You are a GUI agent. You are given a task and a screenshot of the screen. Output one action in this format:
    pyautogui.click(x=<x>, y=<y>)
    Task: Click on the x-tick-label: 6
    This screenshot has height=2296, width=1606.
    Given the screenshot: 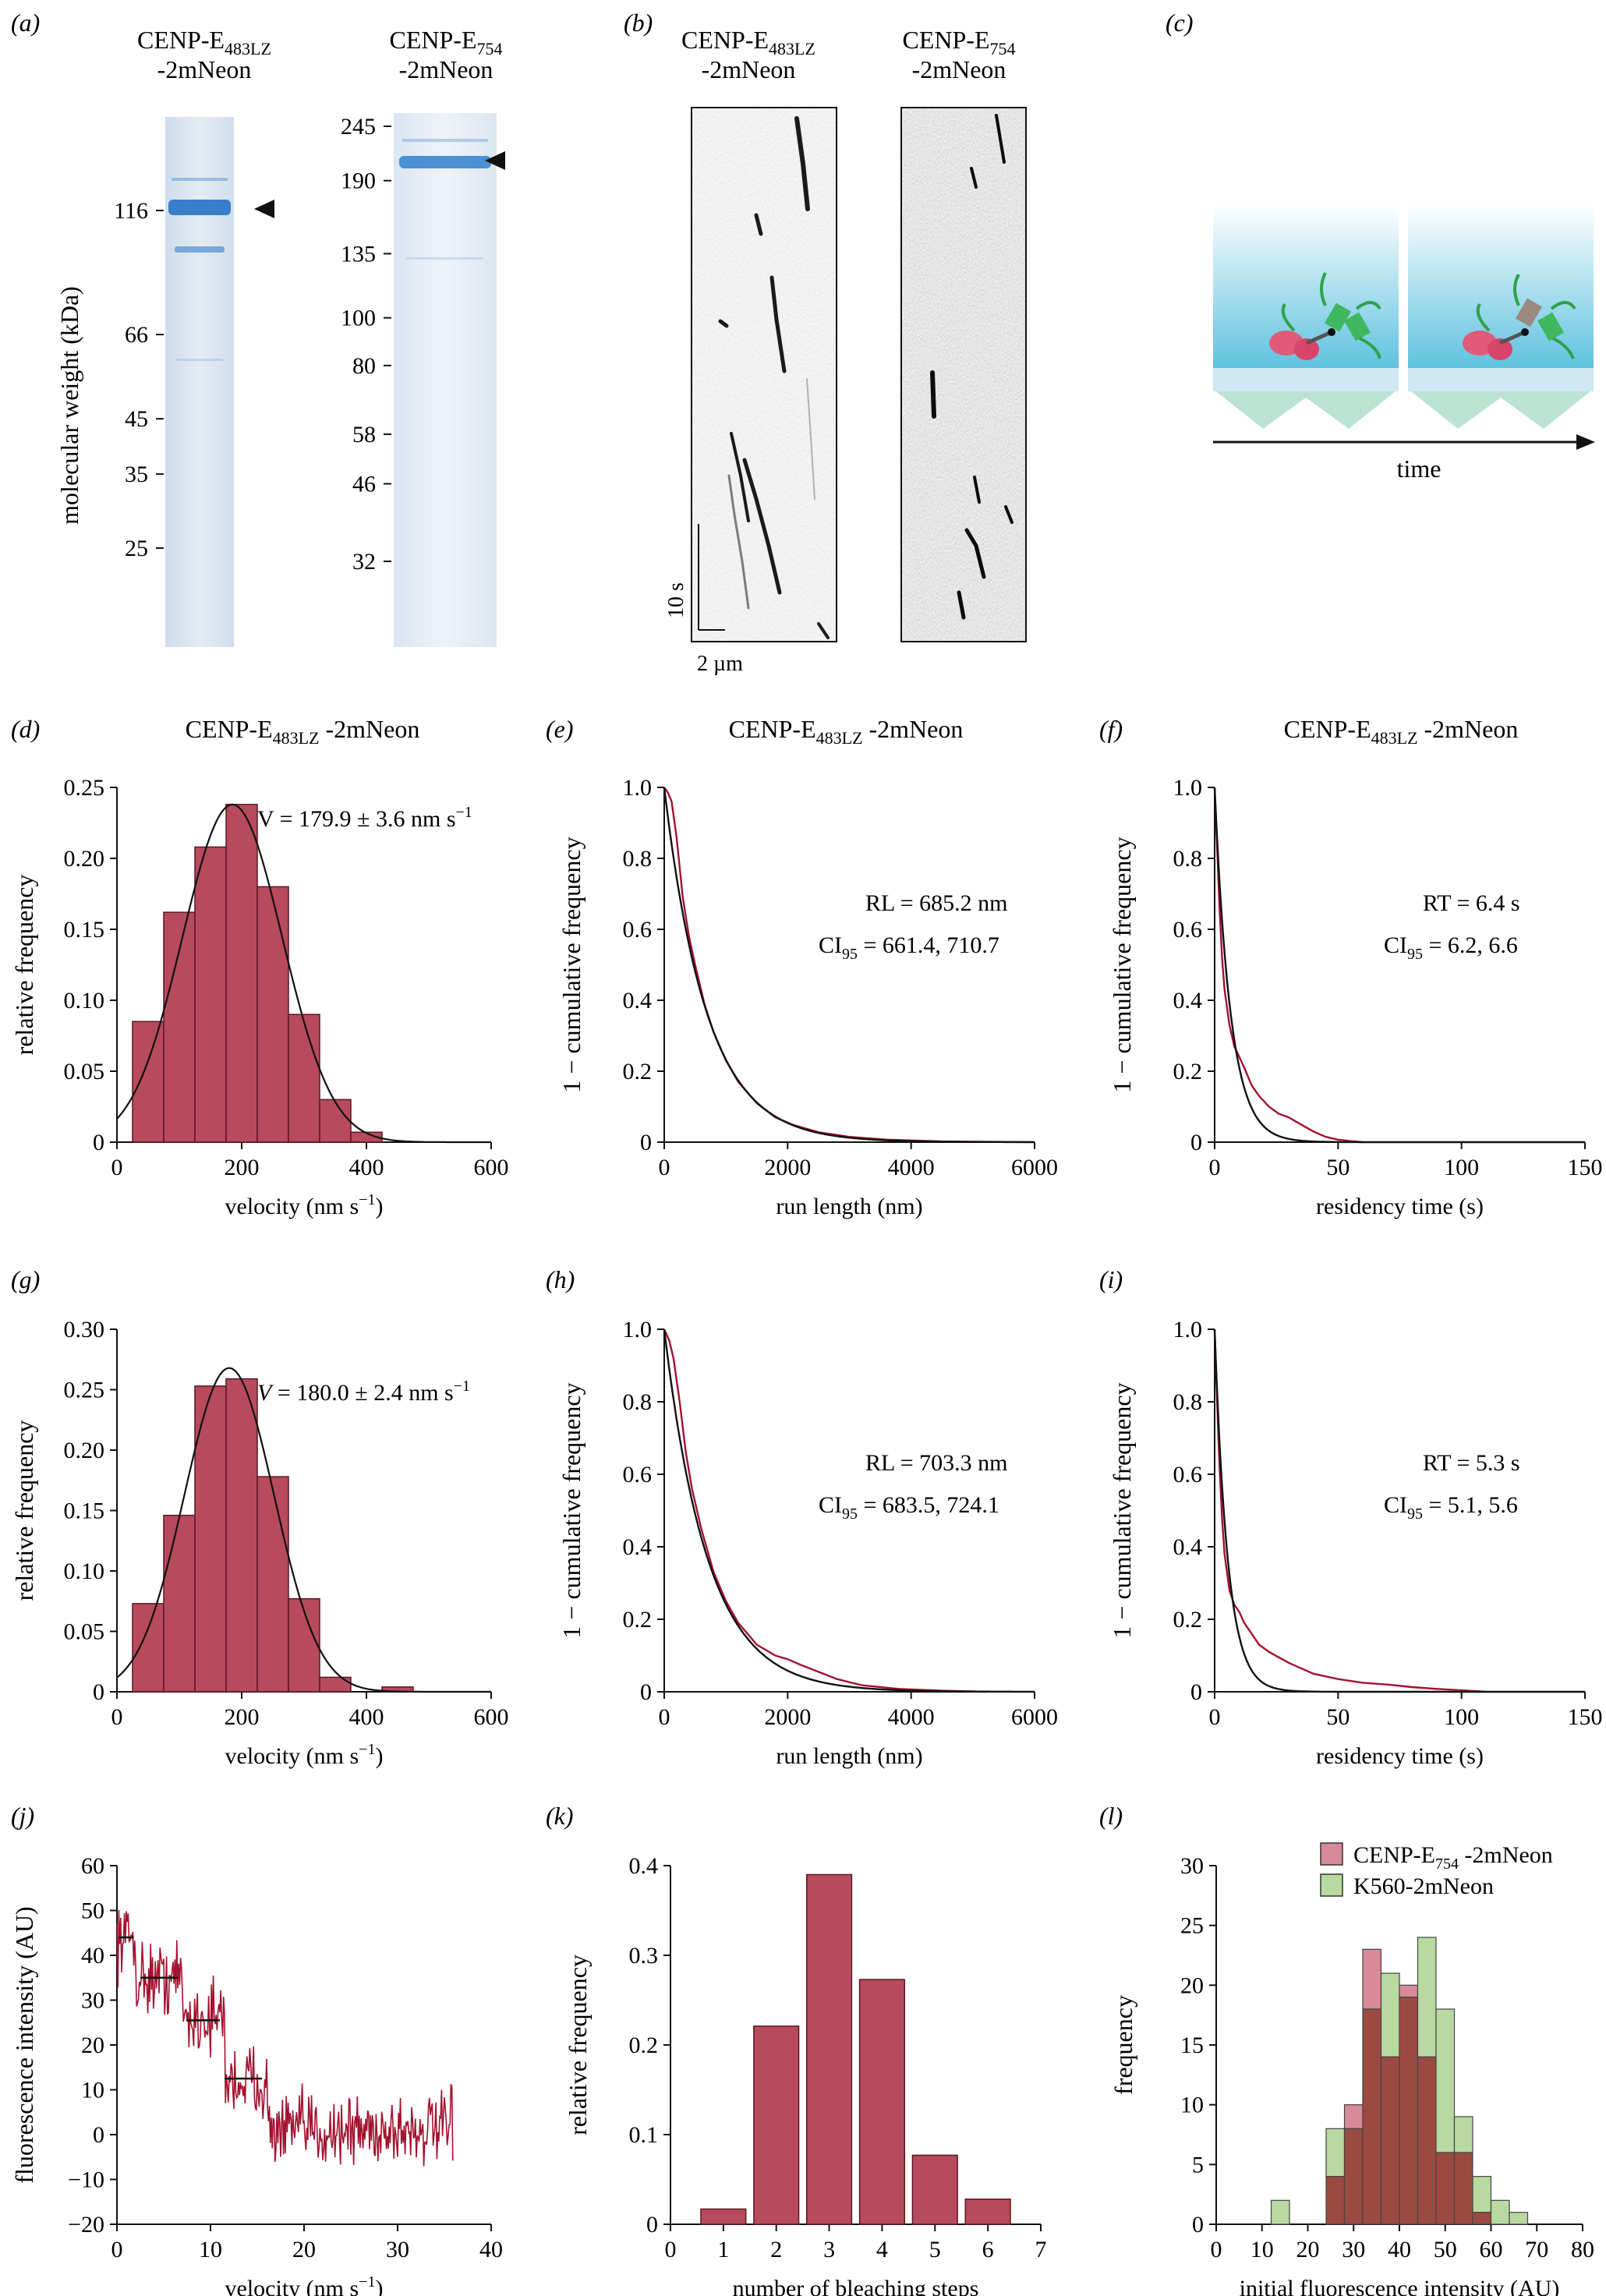 What is the action you would take?
    pyautogui.click(x=988, y=2249)
    